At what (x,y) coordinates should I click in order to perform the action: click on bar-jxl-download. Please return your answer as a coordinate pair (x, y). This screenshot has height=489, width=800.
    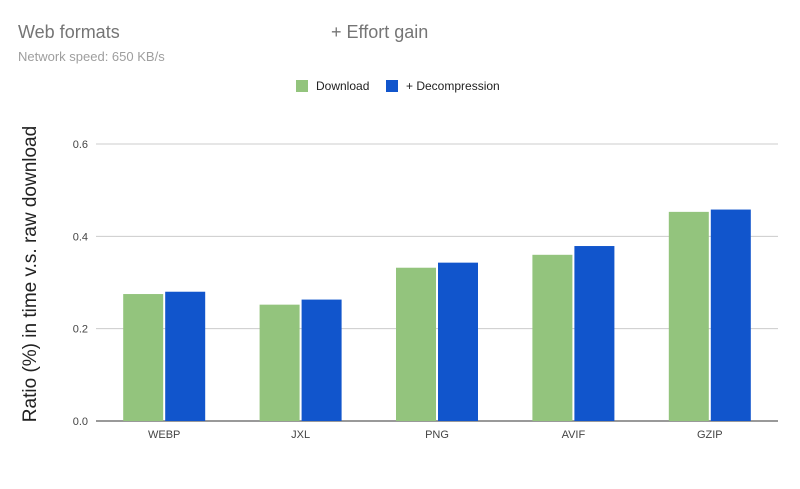
    Looking at the image, I should click on (279, 362).